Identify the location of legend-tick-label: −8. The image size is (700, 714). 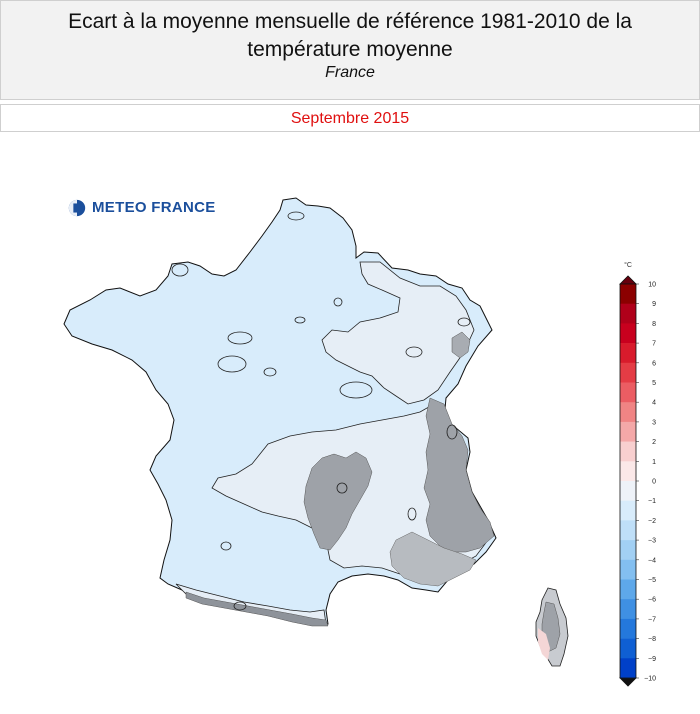
(652, 639).